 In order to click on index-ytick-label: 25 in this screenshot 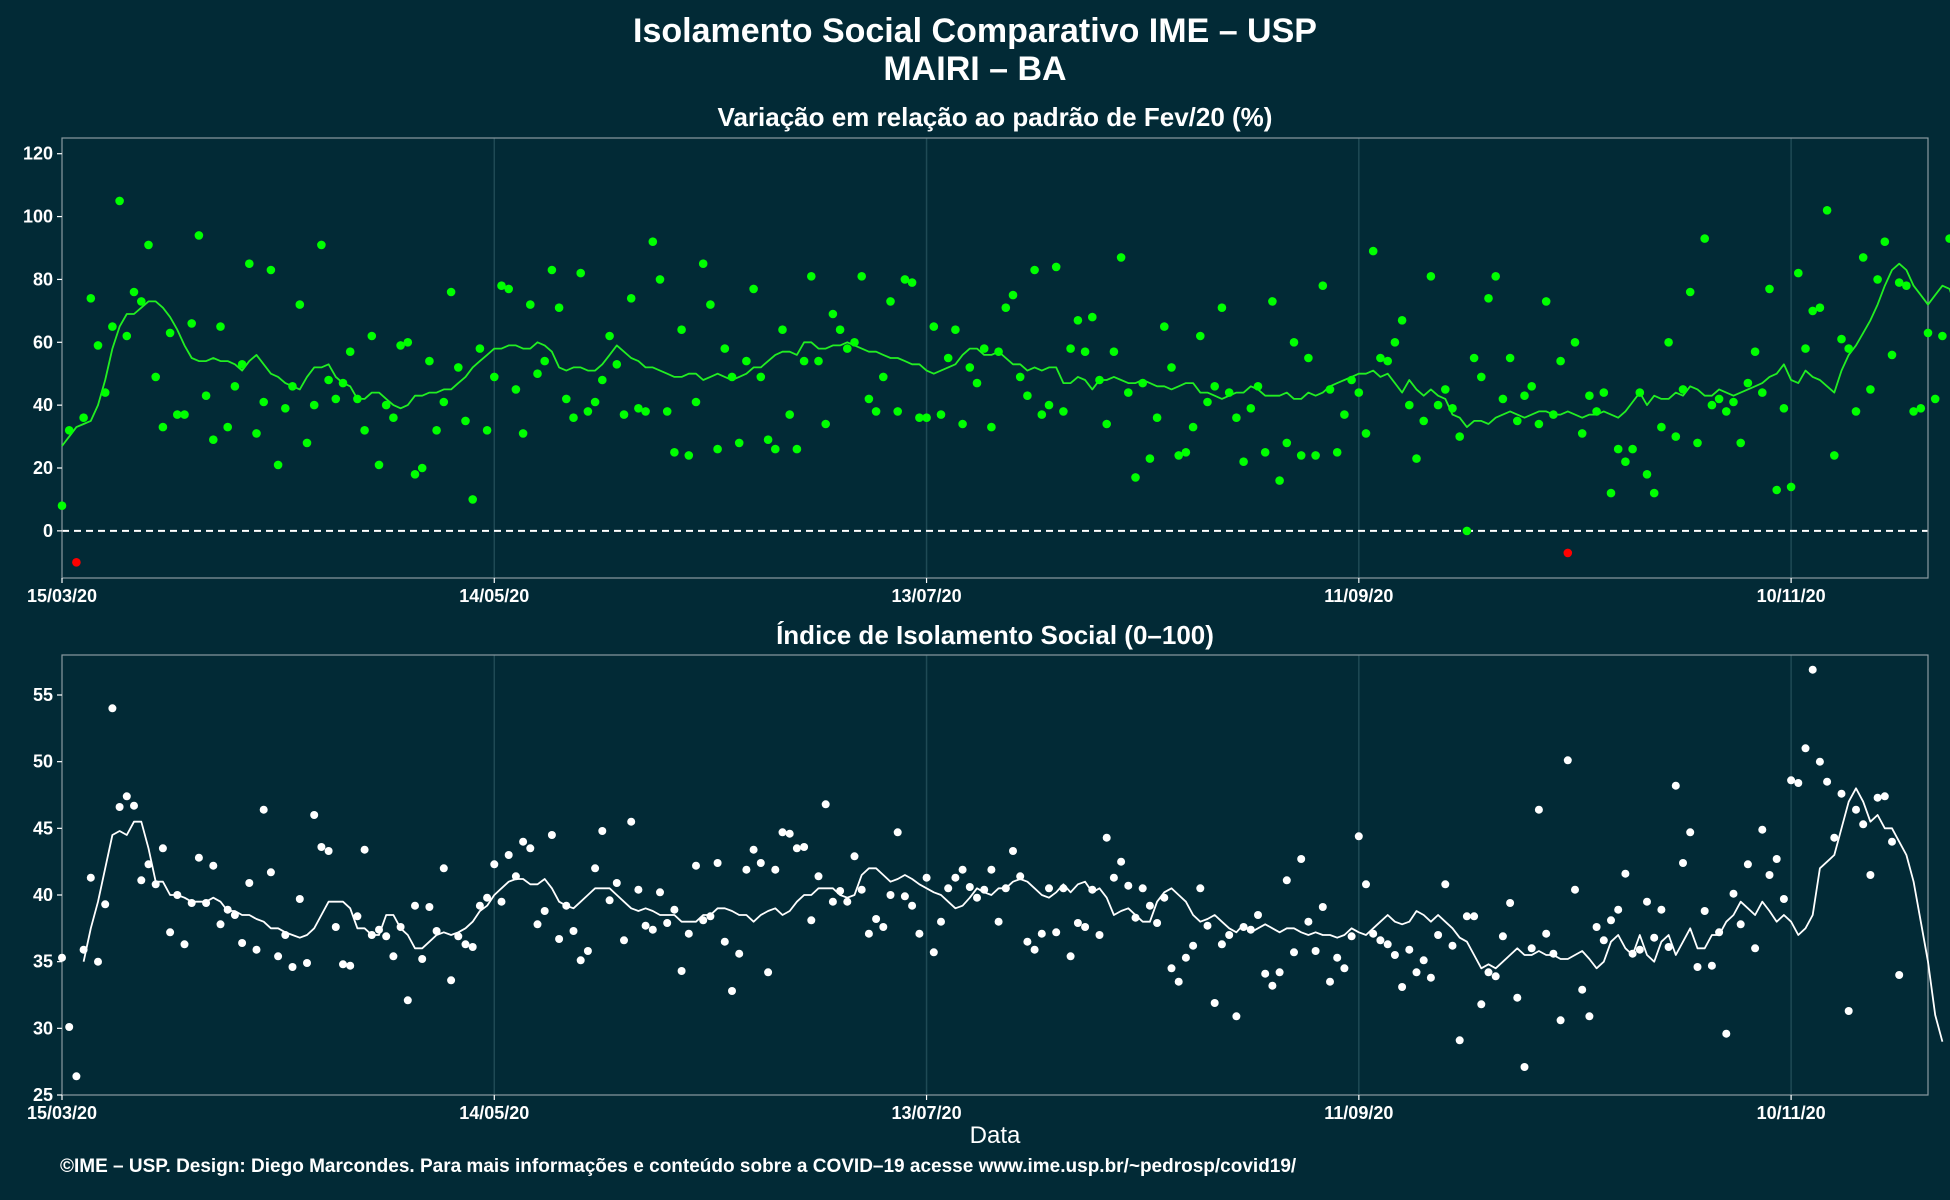, I will do `click(43, 1095)`.